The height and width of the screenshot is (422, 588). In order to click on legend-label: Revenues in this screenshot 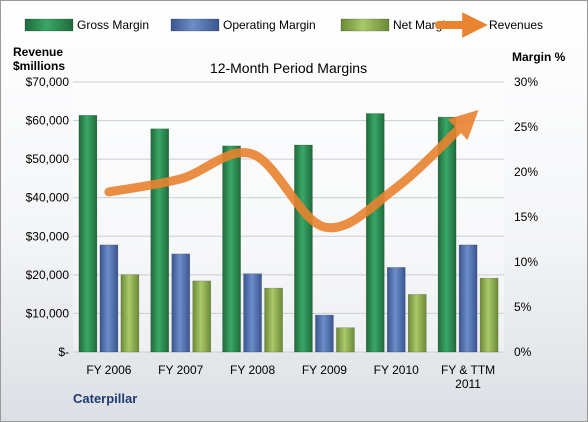, I will do `click(516, 25)`.